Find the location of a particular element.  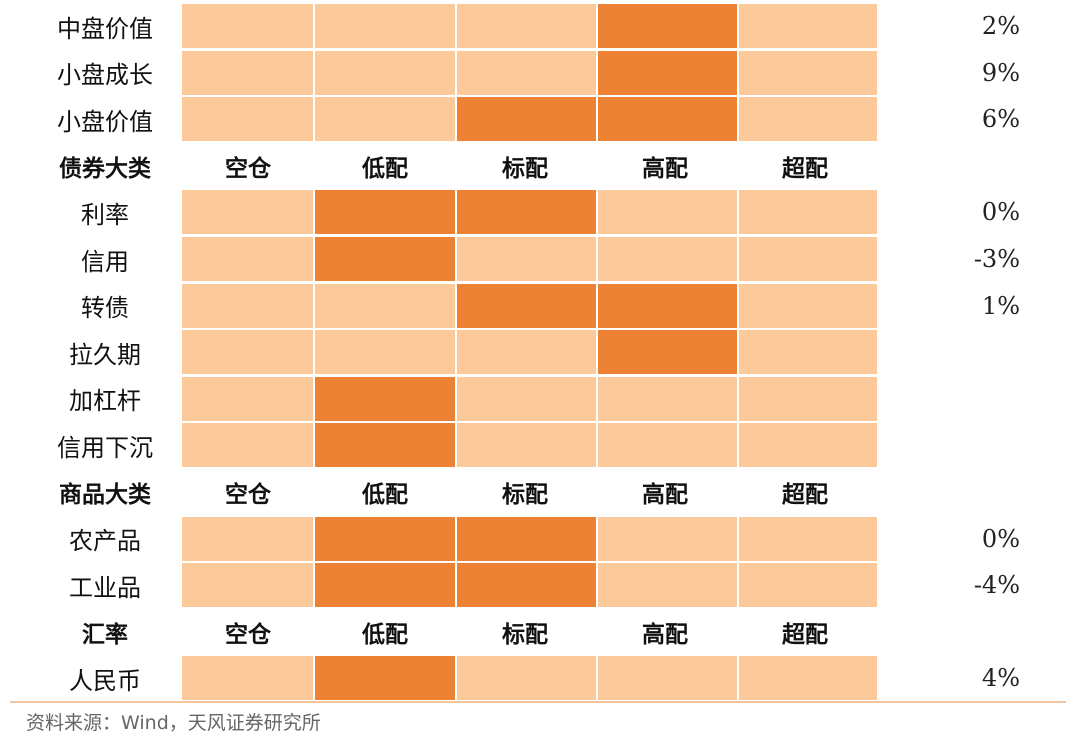

row-label: 小盘价值 is located at coordinates (105, 121).